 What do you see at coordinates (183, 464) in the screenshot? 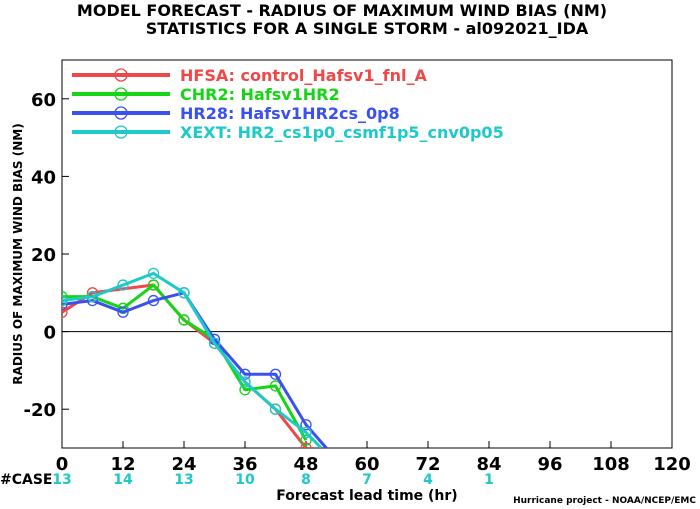
I see `x-tick-label: 24` at bounding box center [183, 464].